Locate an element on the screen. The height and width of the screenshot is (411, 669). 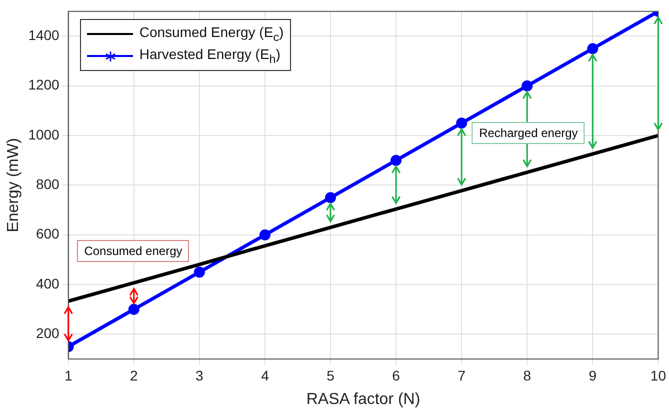
annotation: Consumed energy is located at coordinates (133, 251).